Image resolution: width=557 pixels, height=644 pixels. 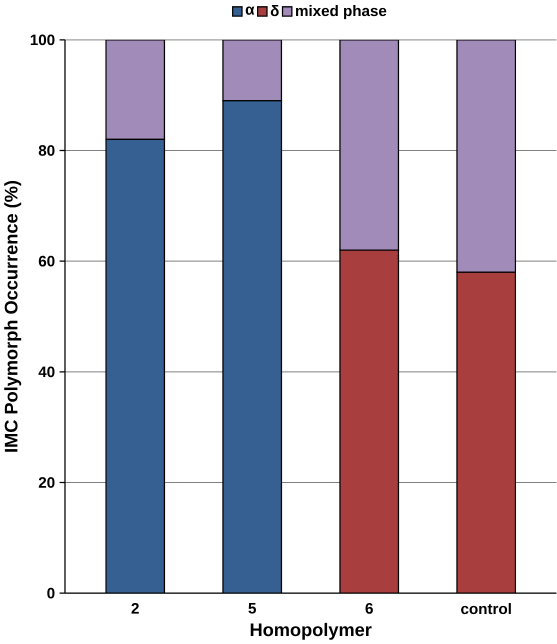 What do you see at coordinates (369, 608) in the screenshot?
I see `x-tick-label: 6` at bounding box center [369, 608].